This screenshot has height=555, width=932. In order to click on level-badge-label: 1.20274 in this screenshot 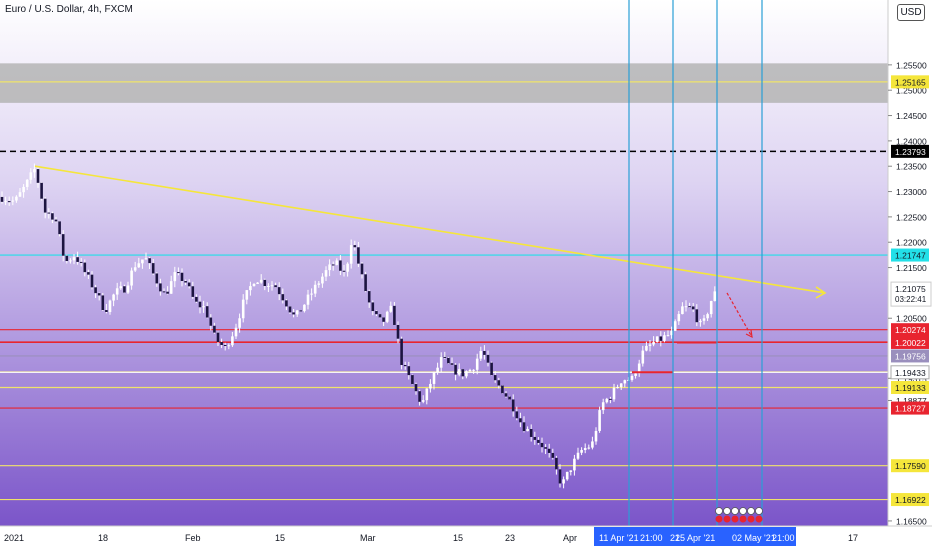, I will do `click(910, 330)`.